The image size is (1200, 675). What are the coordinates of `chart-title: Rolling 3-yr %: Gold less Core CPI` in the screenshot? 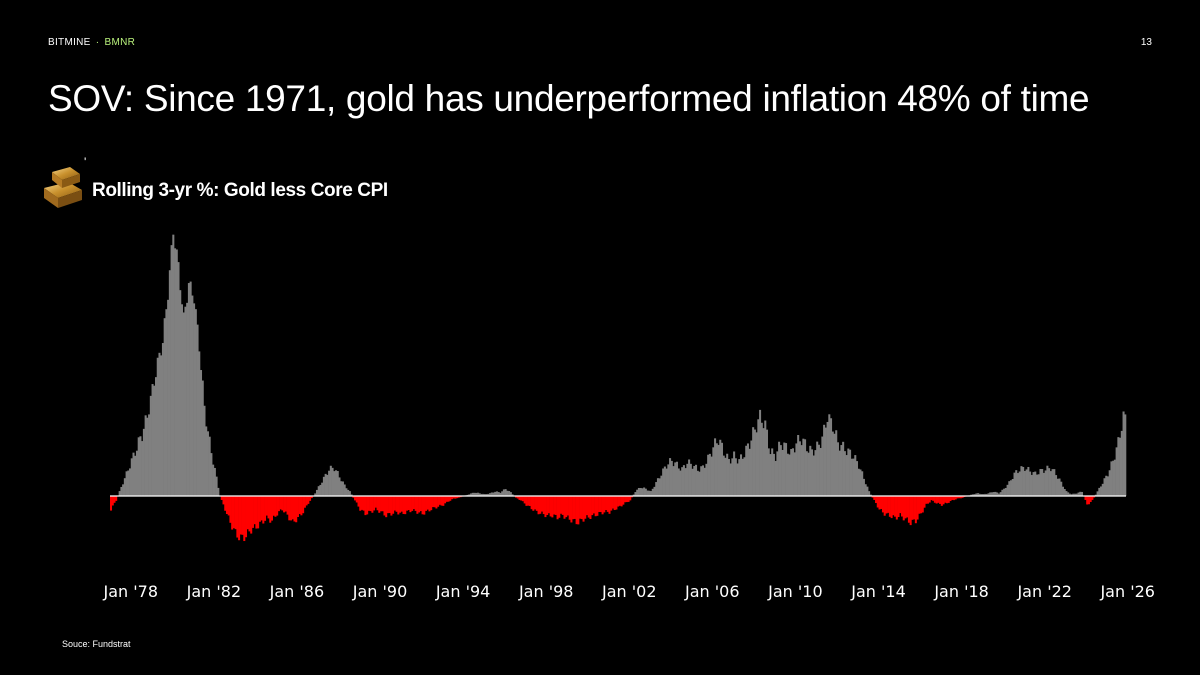 It's located at (240, 190).